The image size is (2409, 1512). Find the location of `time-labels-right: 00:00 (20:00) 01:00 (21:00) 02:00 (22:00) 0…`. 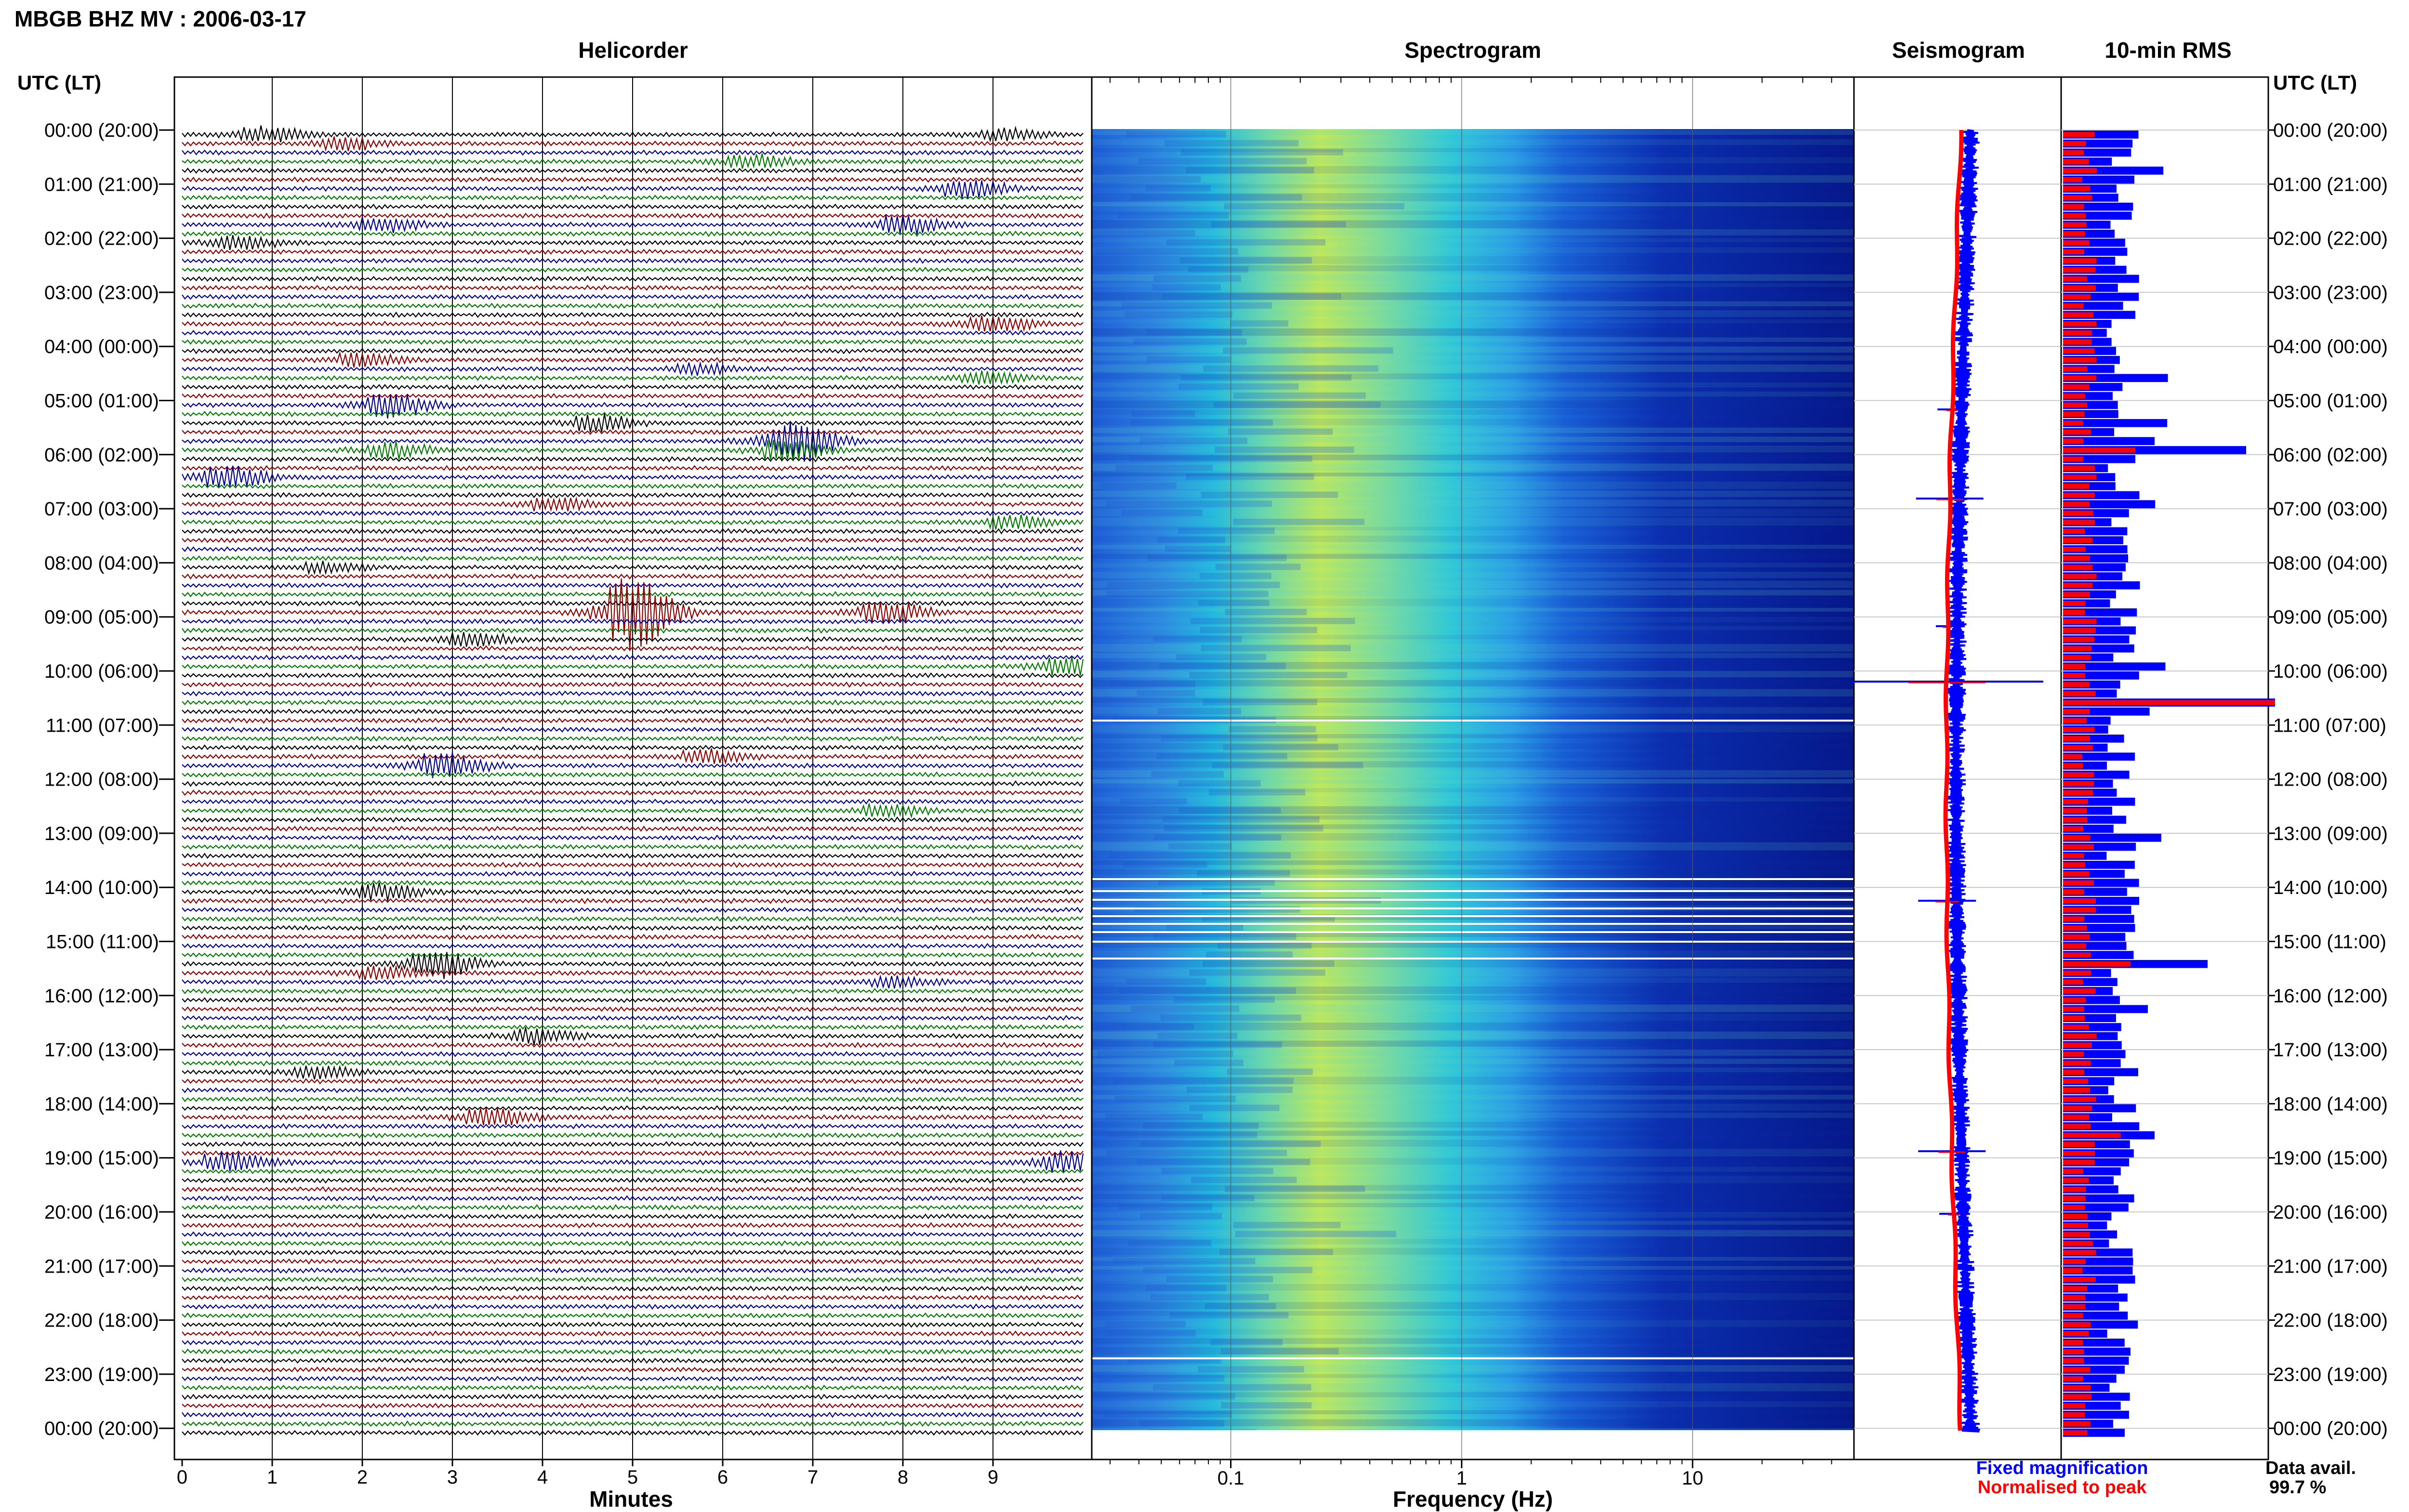

time-labels-right: 00:00 (20:00) 01:00 (21:00) 02:00 (22:00) 0… is located at coordinates (2328, 779).